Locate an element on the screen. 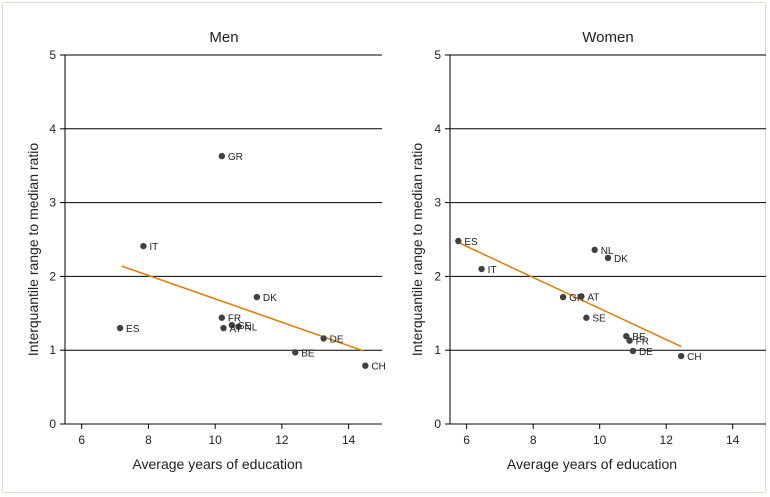 The height and width of the screenshot is (497, 770). chart-2-point-label-se: SE is located at coordinates (599, 319).